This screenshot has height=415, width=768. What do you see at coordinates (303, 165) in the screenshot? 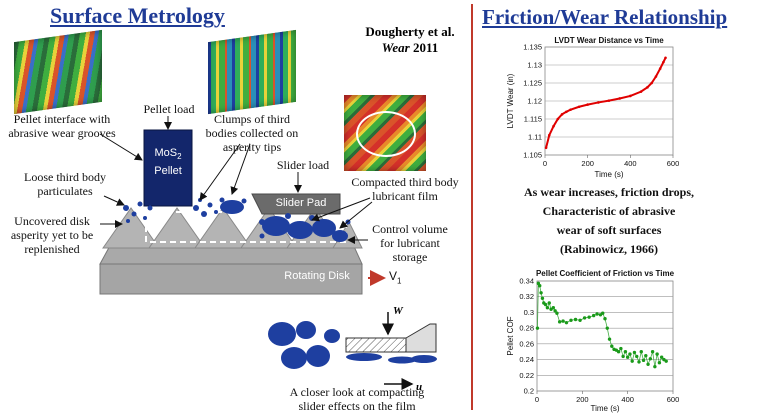
I see `label-slider-load: Slider load` at bounding box center [303, 165].